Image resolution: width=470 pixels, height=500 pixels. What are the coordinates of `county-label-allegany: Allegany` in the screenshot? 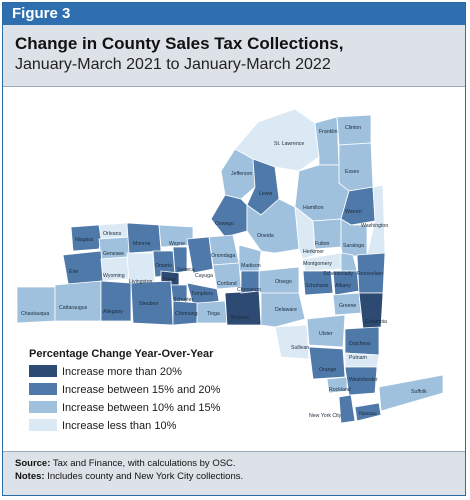 It's located at (113, 312).